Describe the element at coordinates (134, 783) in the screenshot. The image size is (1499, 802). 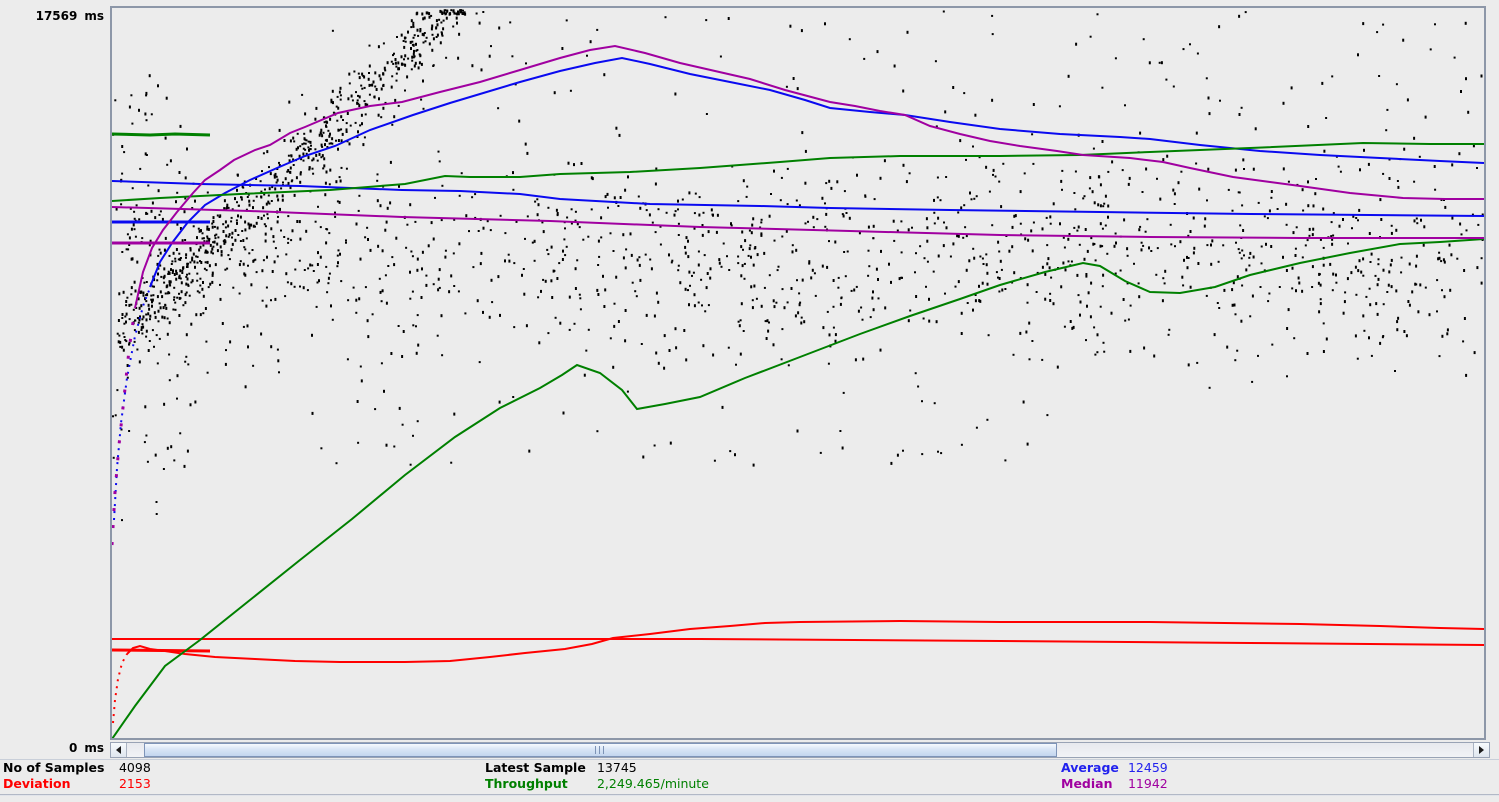
I see `stat-value-deviation: 2153` at that location.